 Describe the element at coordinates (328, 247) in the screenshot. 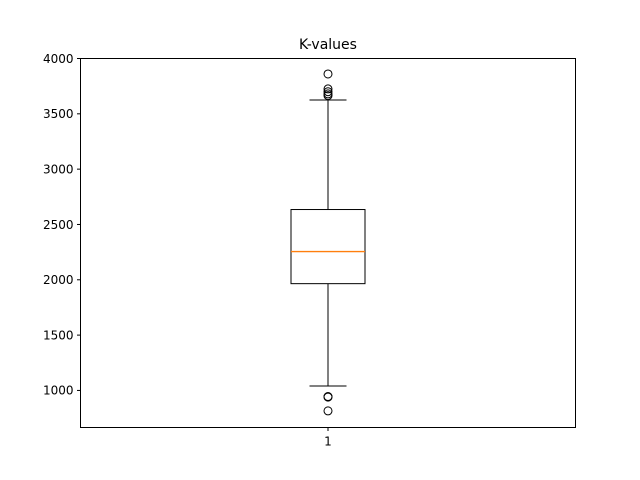

I see `iqr-box` at that location.